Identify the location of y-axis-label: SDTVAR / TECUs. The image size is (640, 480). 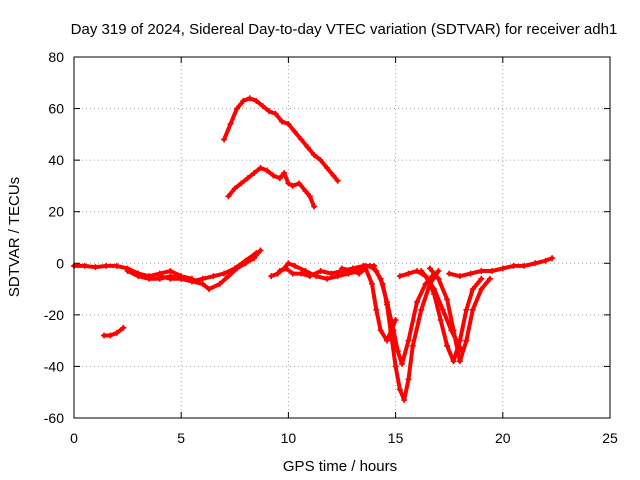
(14, 237).